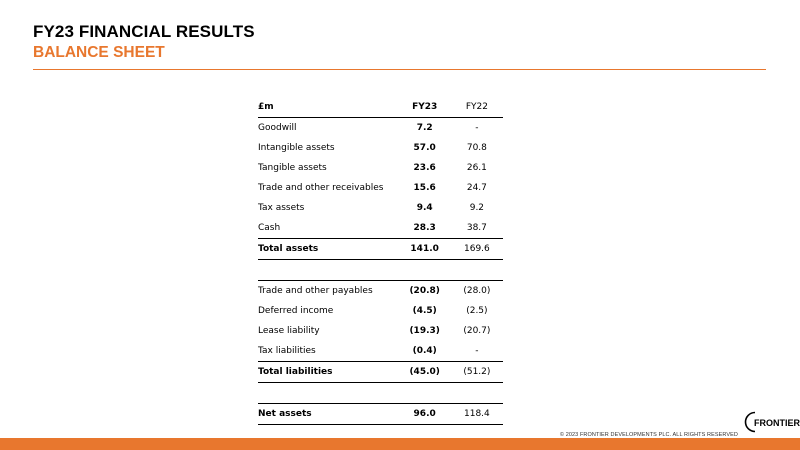 This screenshot has height=450, width=800. What do you see at coordinates (476, 148) in the screenshot?
I see `row-value-fy22: 70.8` at bounding box center [476, 148].